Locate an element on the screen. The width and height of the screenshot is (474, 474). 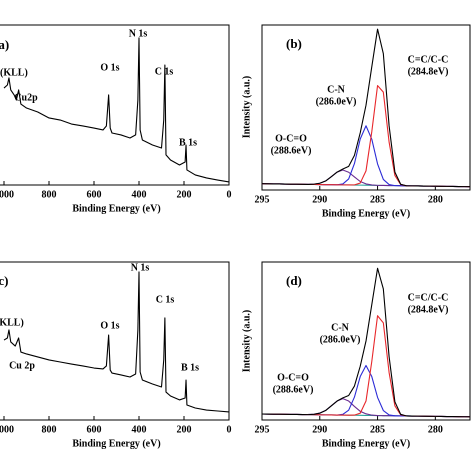
annotation: Cu 2p is located at coordinates (22, 365).